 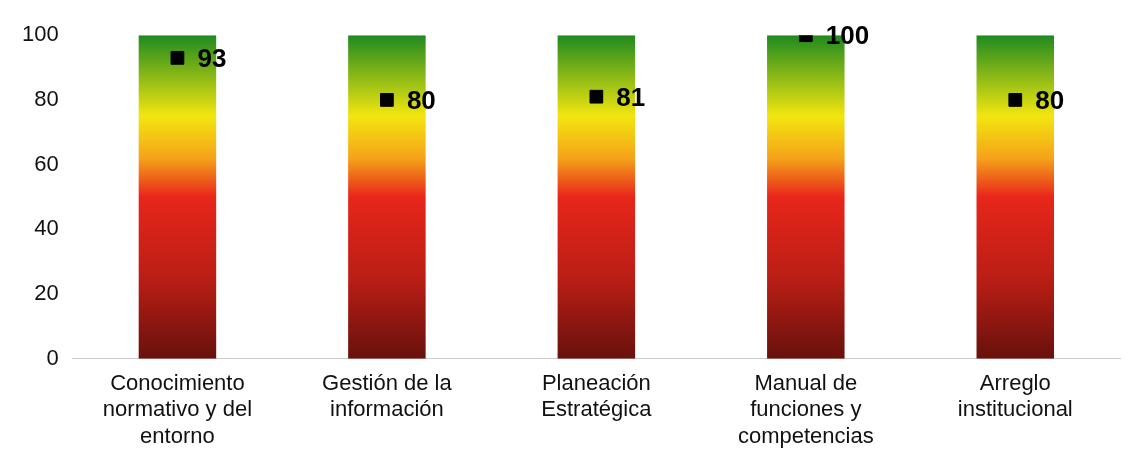 I want to click on y-tick-label: 80, so click(x=46, y=98).